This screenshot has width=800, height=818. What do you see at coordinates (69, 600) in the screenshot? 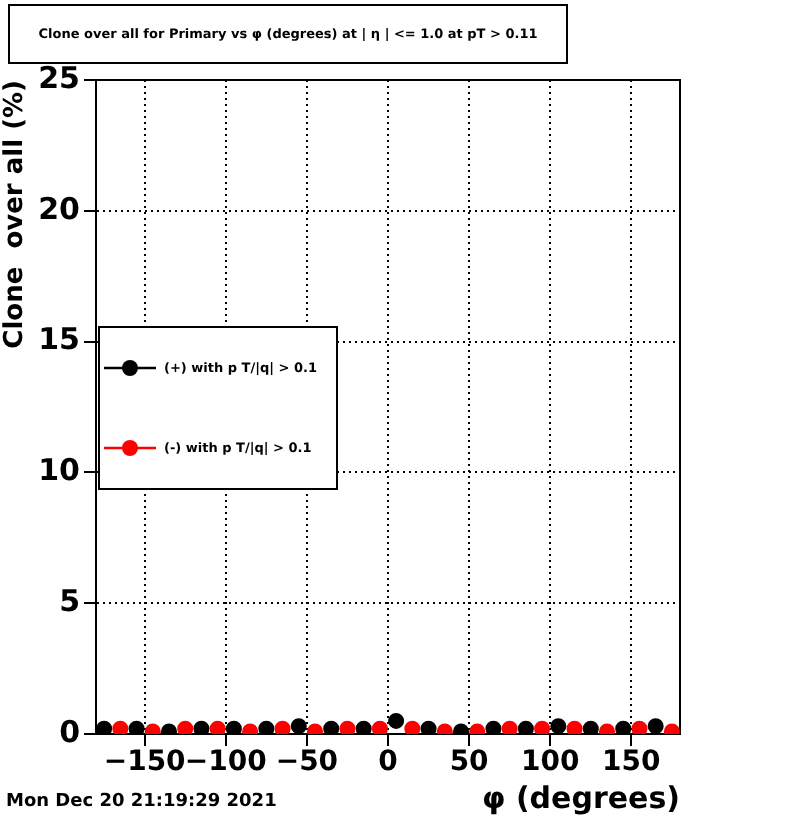
I see `y-tick-label: 5` at bounding box center [69, 600].